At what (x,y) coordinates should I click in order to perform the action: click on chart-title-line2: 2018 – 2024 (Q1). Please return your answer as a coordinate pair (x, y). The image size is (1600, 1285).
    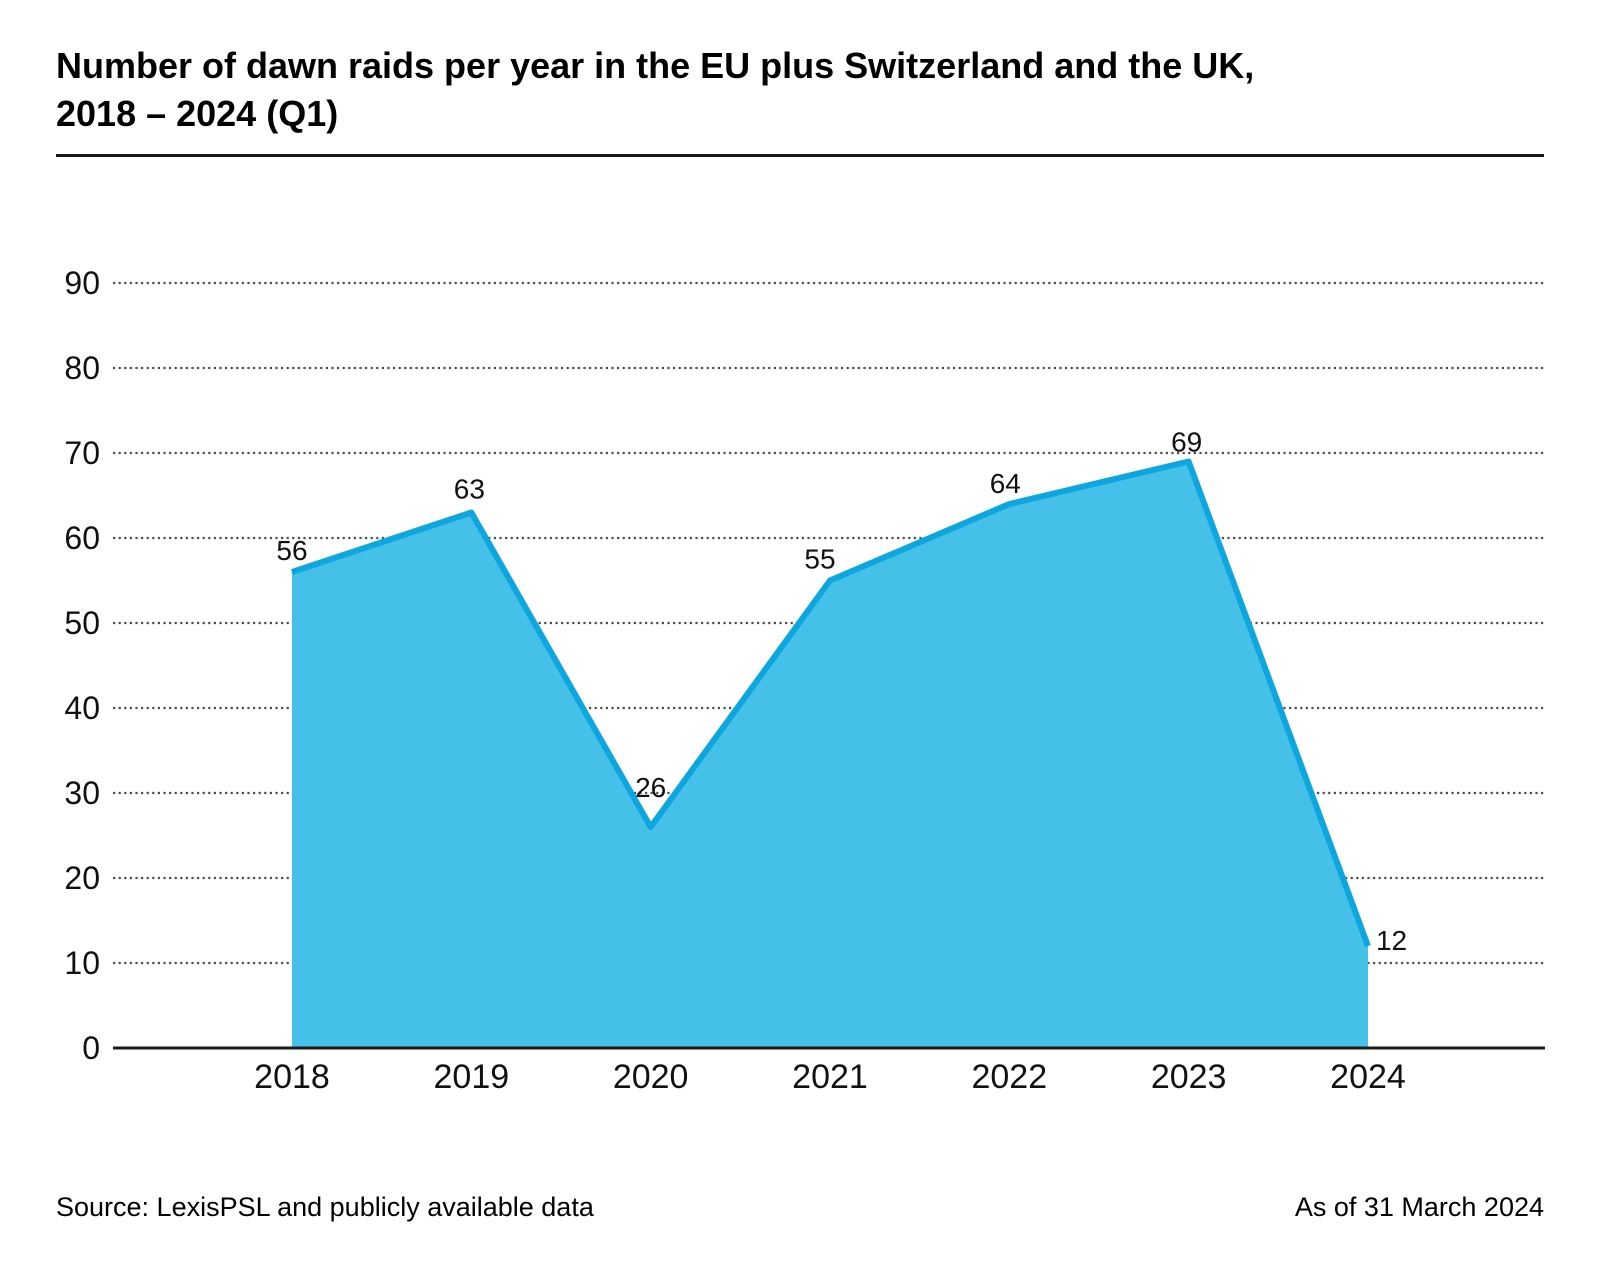
    Looking at the image, I should click on (197, 113).